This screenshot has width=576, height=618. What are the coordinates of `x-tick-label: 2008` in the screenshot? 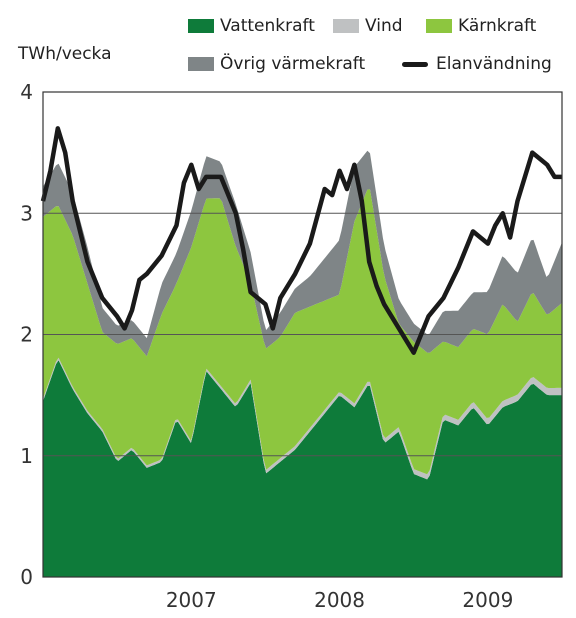 It's located at (339, 600).